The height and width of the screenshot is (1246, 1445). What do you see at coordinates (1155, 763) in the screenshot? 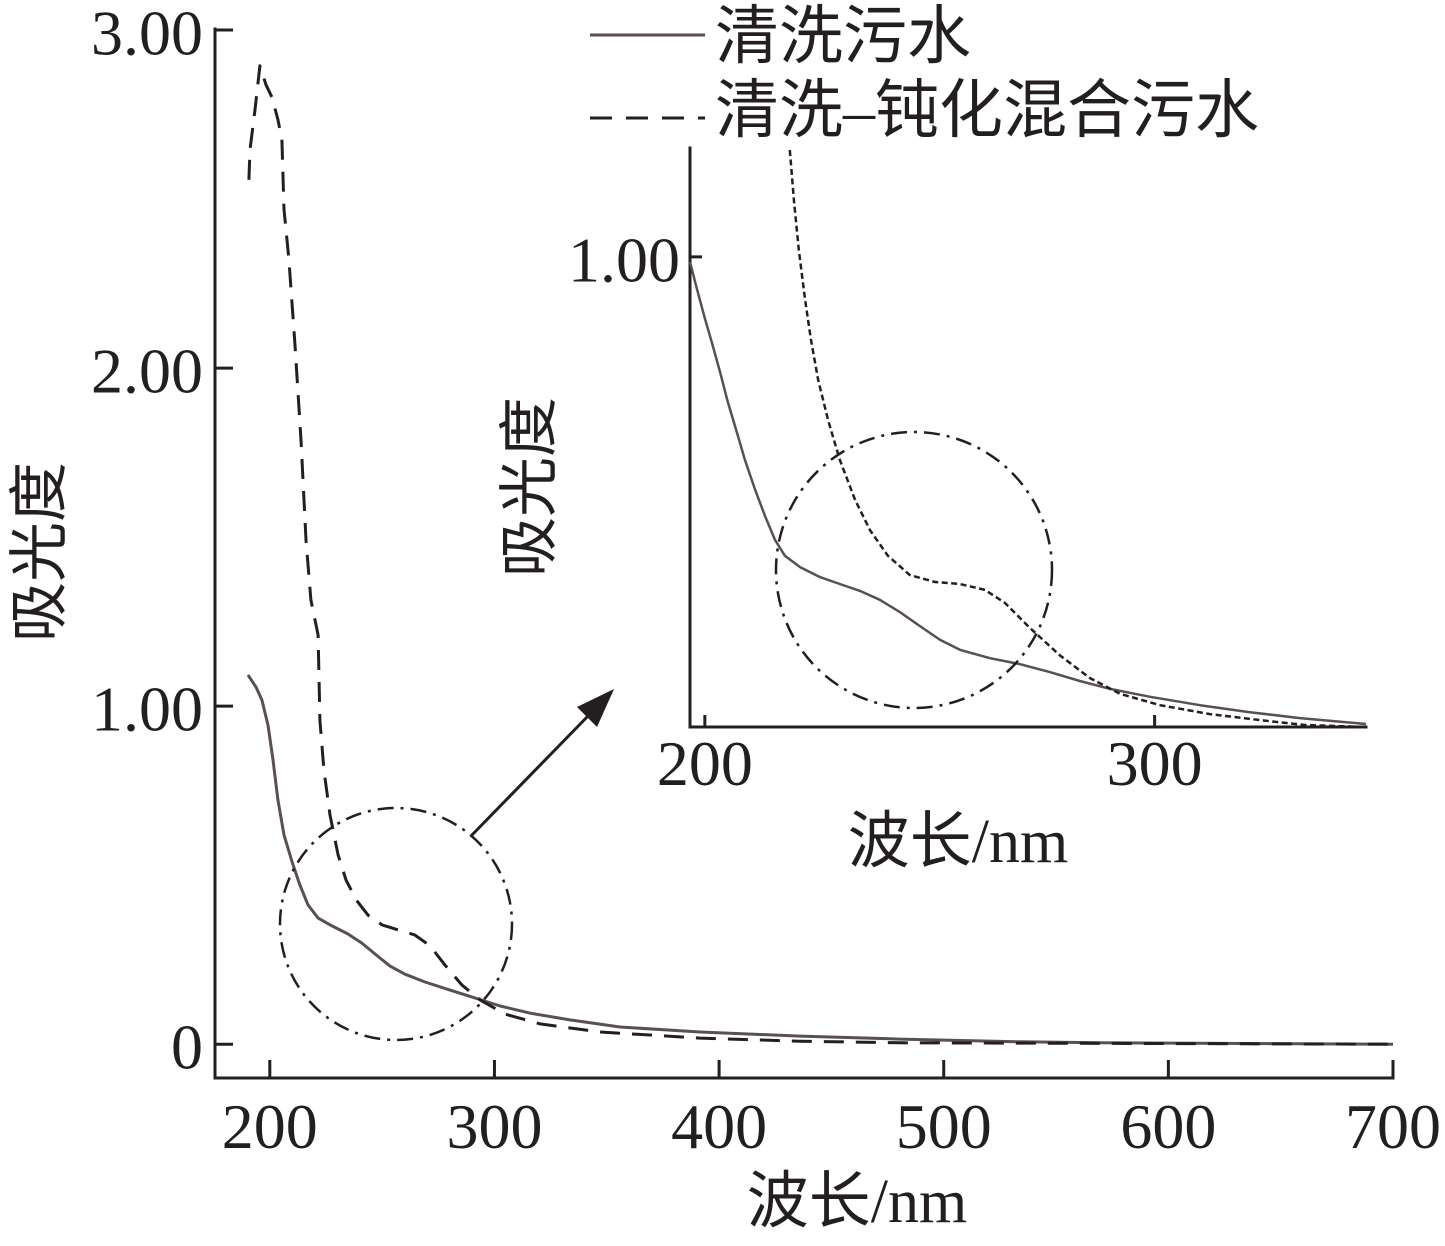
I see `inset-x-tick-label-300: 300` at bounding box center [1155, 763].